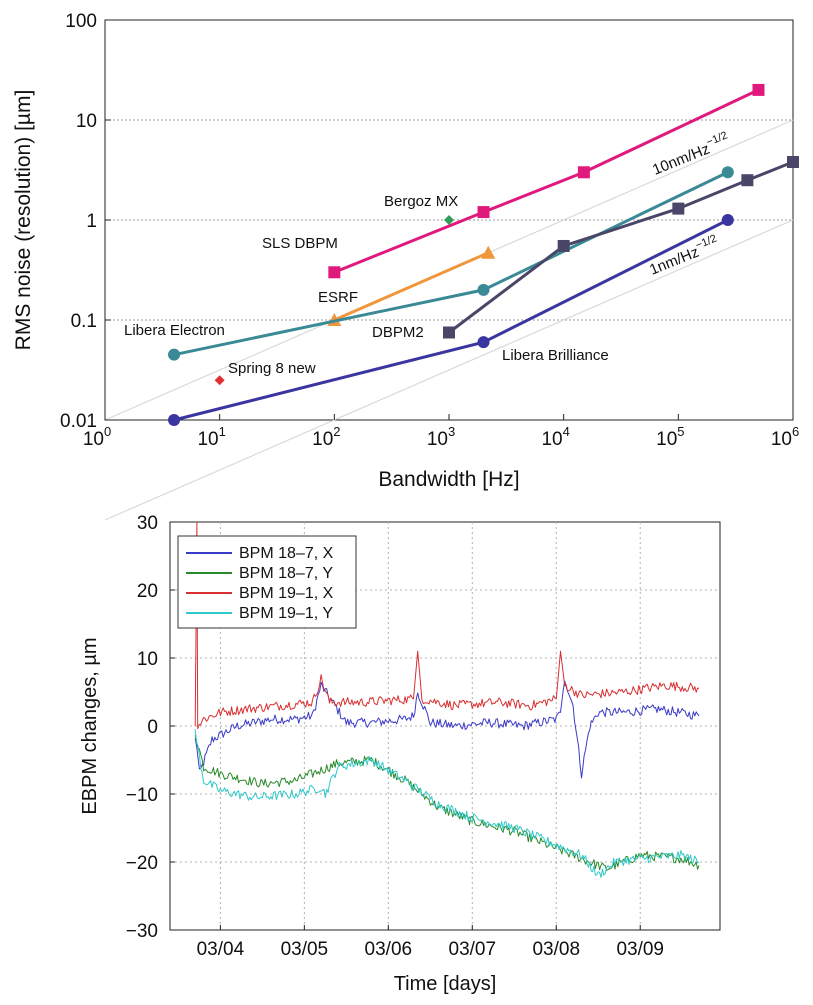  I want to click on series-dbpm2, so click(621, 247).